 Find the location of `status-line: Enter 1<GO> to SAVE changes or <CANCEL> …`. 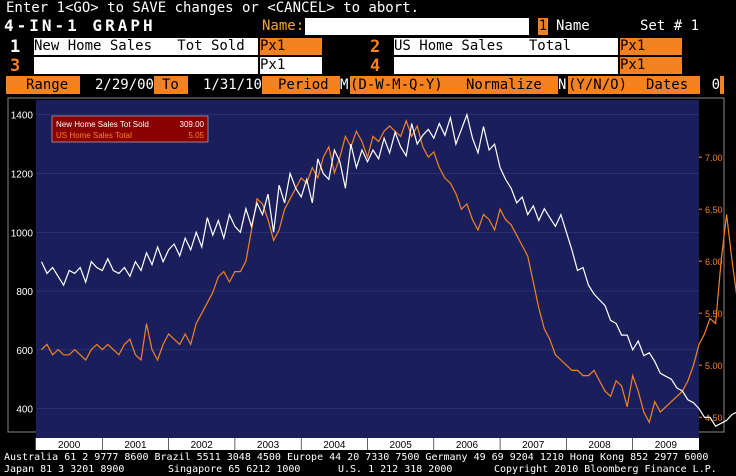

status-line: Enter 1<GO> to SAVE changes or <CANCEL> … is located at coordinates (213, 8).